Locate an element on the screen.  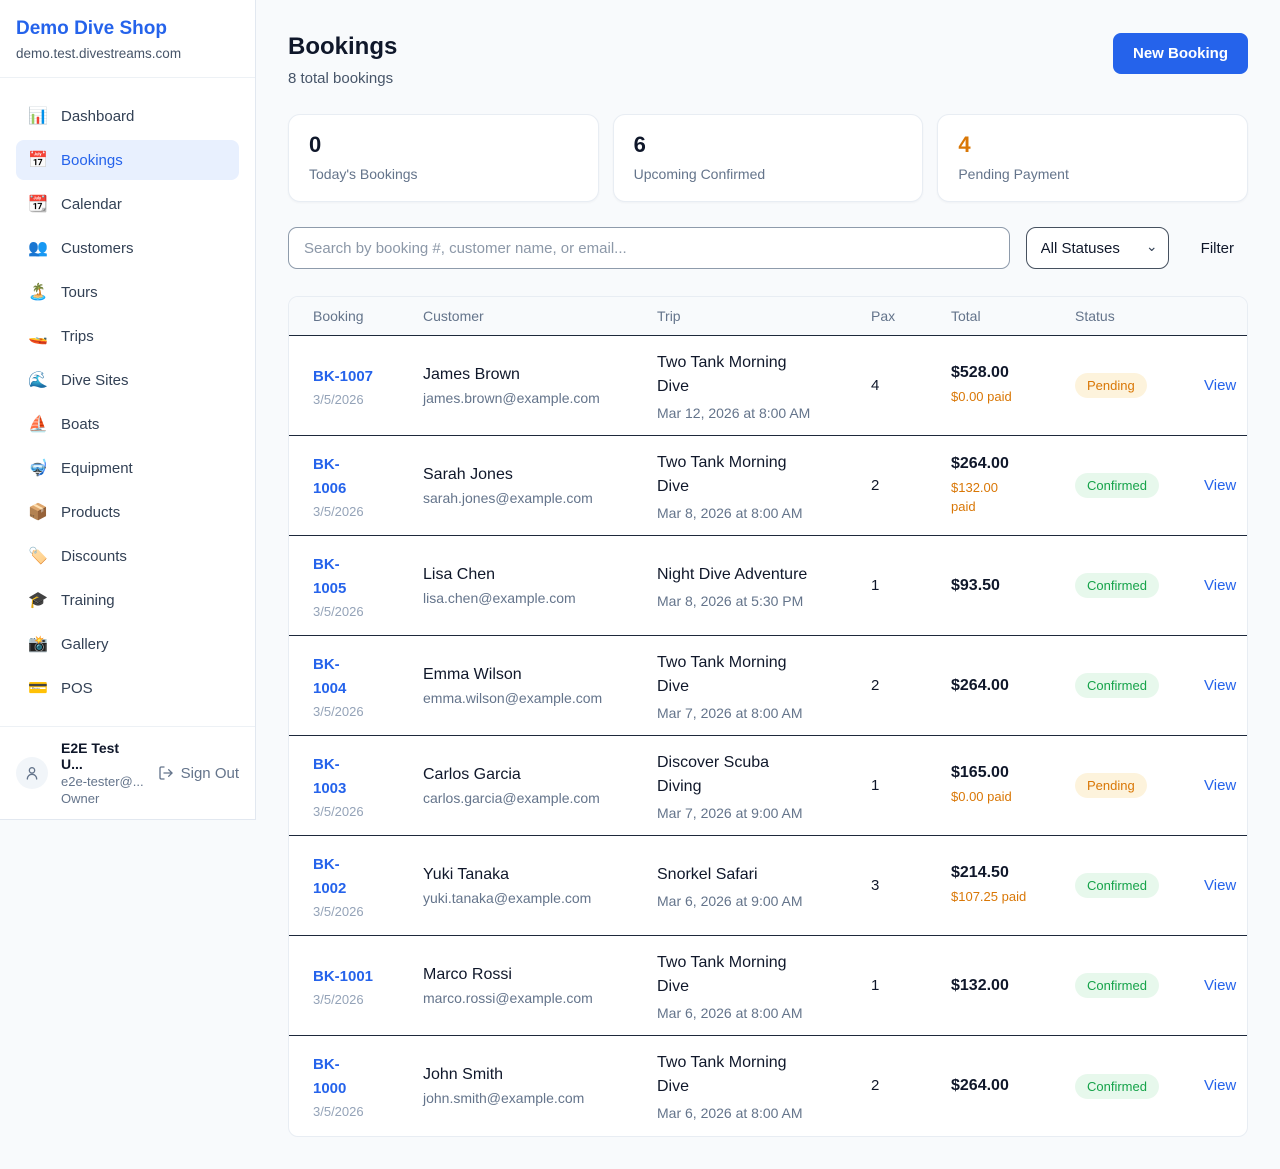
total-amount: $165.00 is located at coordinates (980, 773).